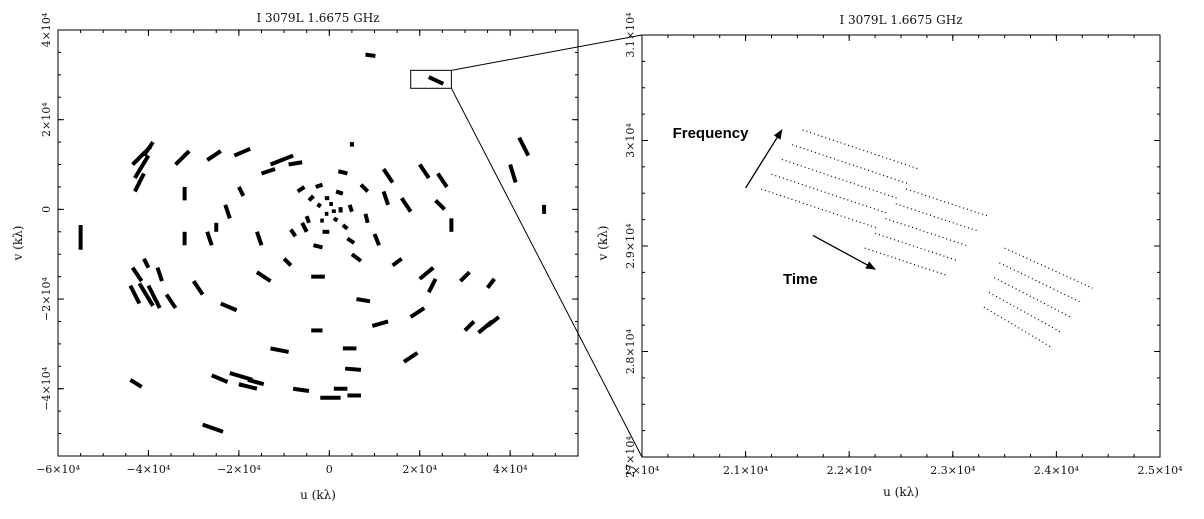 The image size is (1204, 519). Describe the element at coordinates (746, 470) in the screenshot. I see `right-x-tick-label: 2.1×10⁴` at that location.